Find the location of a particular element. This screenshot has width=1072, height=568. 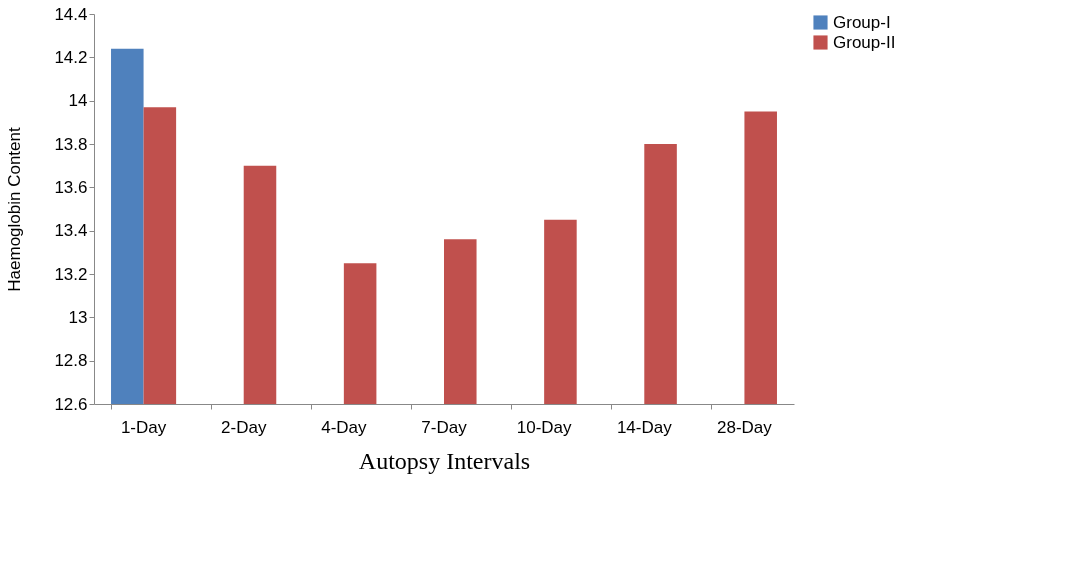

y-tick-label: 13.2 is located at coordinates (71, 274).